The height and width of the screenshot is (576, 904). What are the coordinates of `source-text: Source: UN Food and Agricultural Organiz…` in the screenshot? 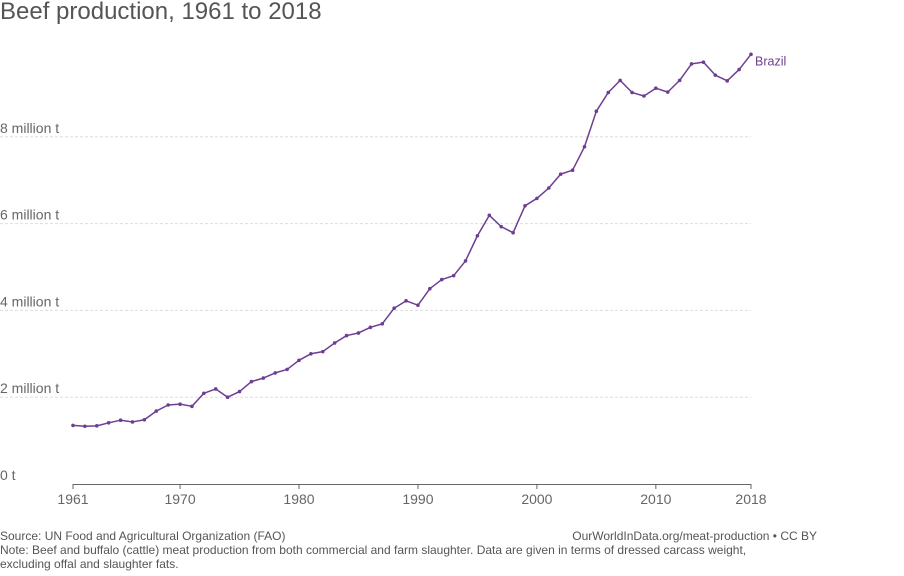 It's located at (143, 536).